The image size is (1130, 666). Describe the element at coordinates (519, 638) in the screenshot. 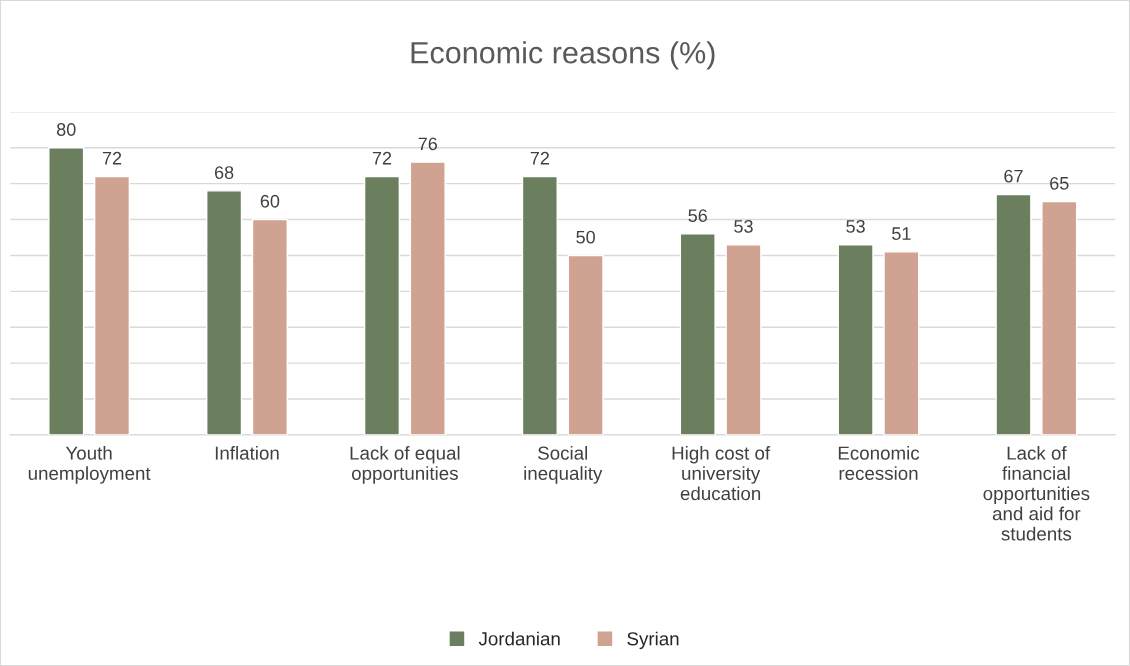

I see `legend-label: Jordanian` at that location.